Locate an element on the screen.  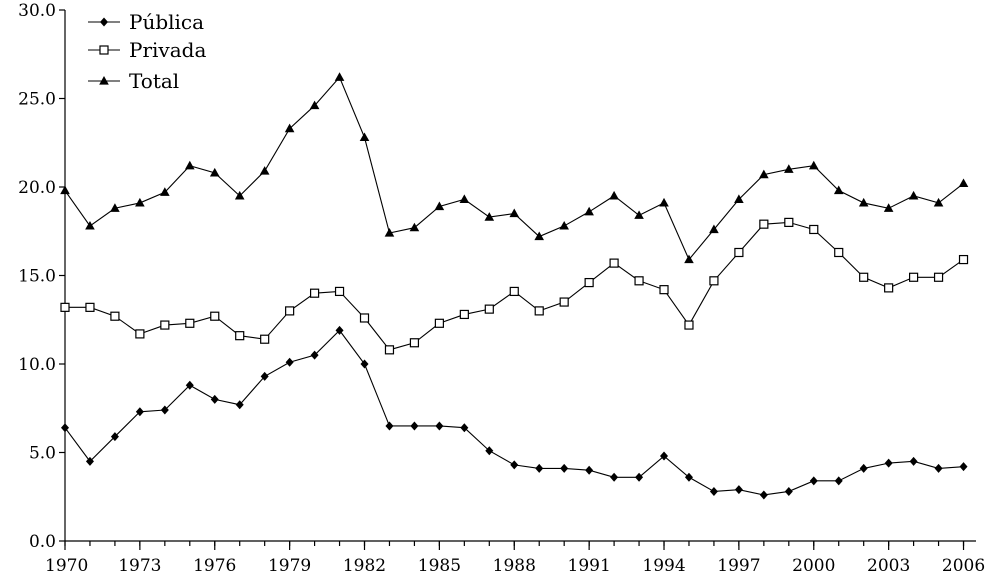
legend-item-privada: Privada is located at coordinates (147, 50).